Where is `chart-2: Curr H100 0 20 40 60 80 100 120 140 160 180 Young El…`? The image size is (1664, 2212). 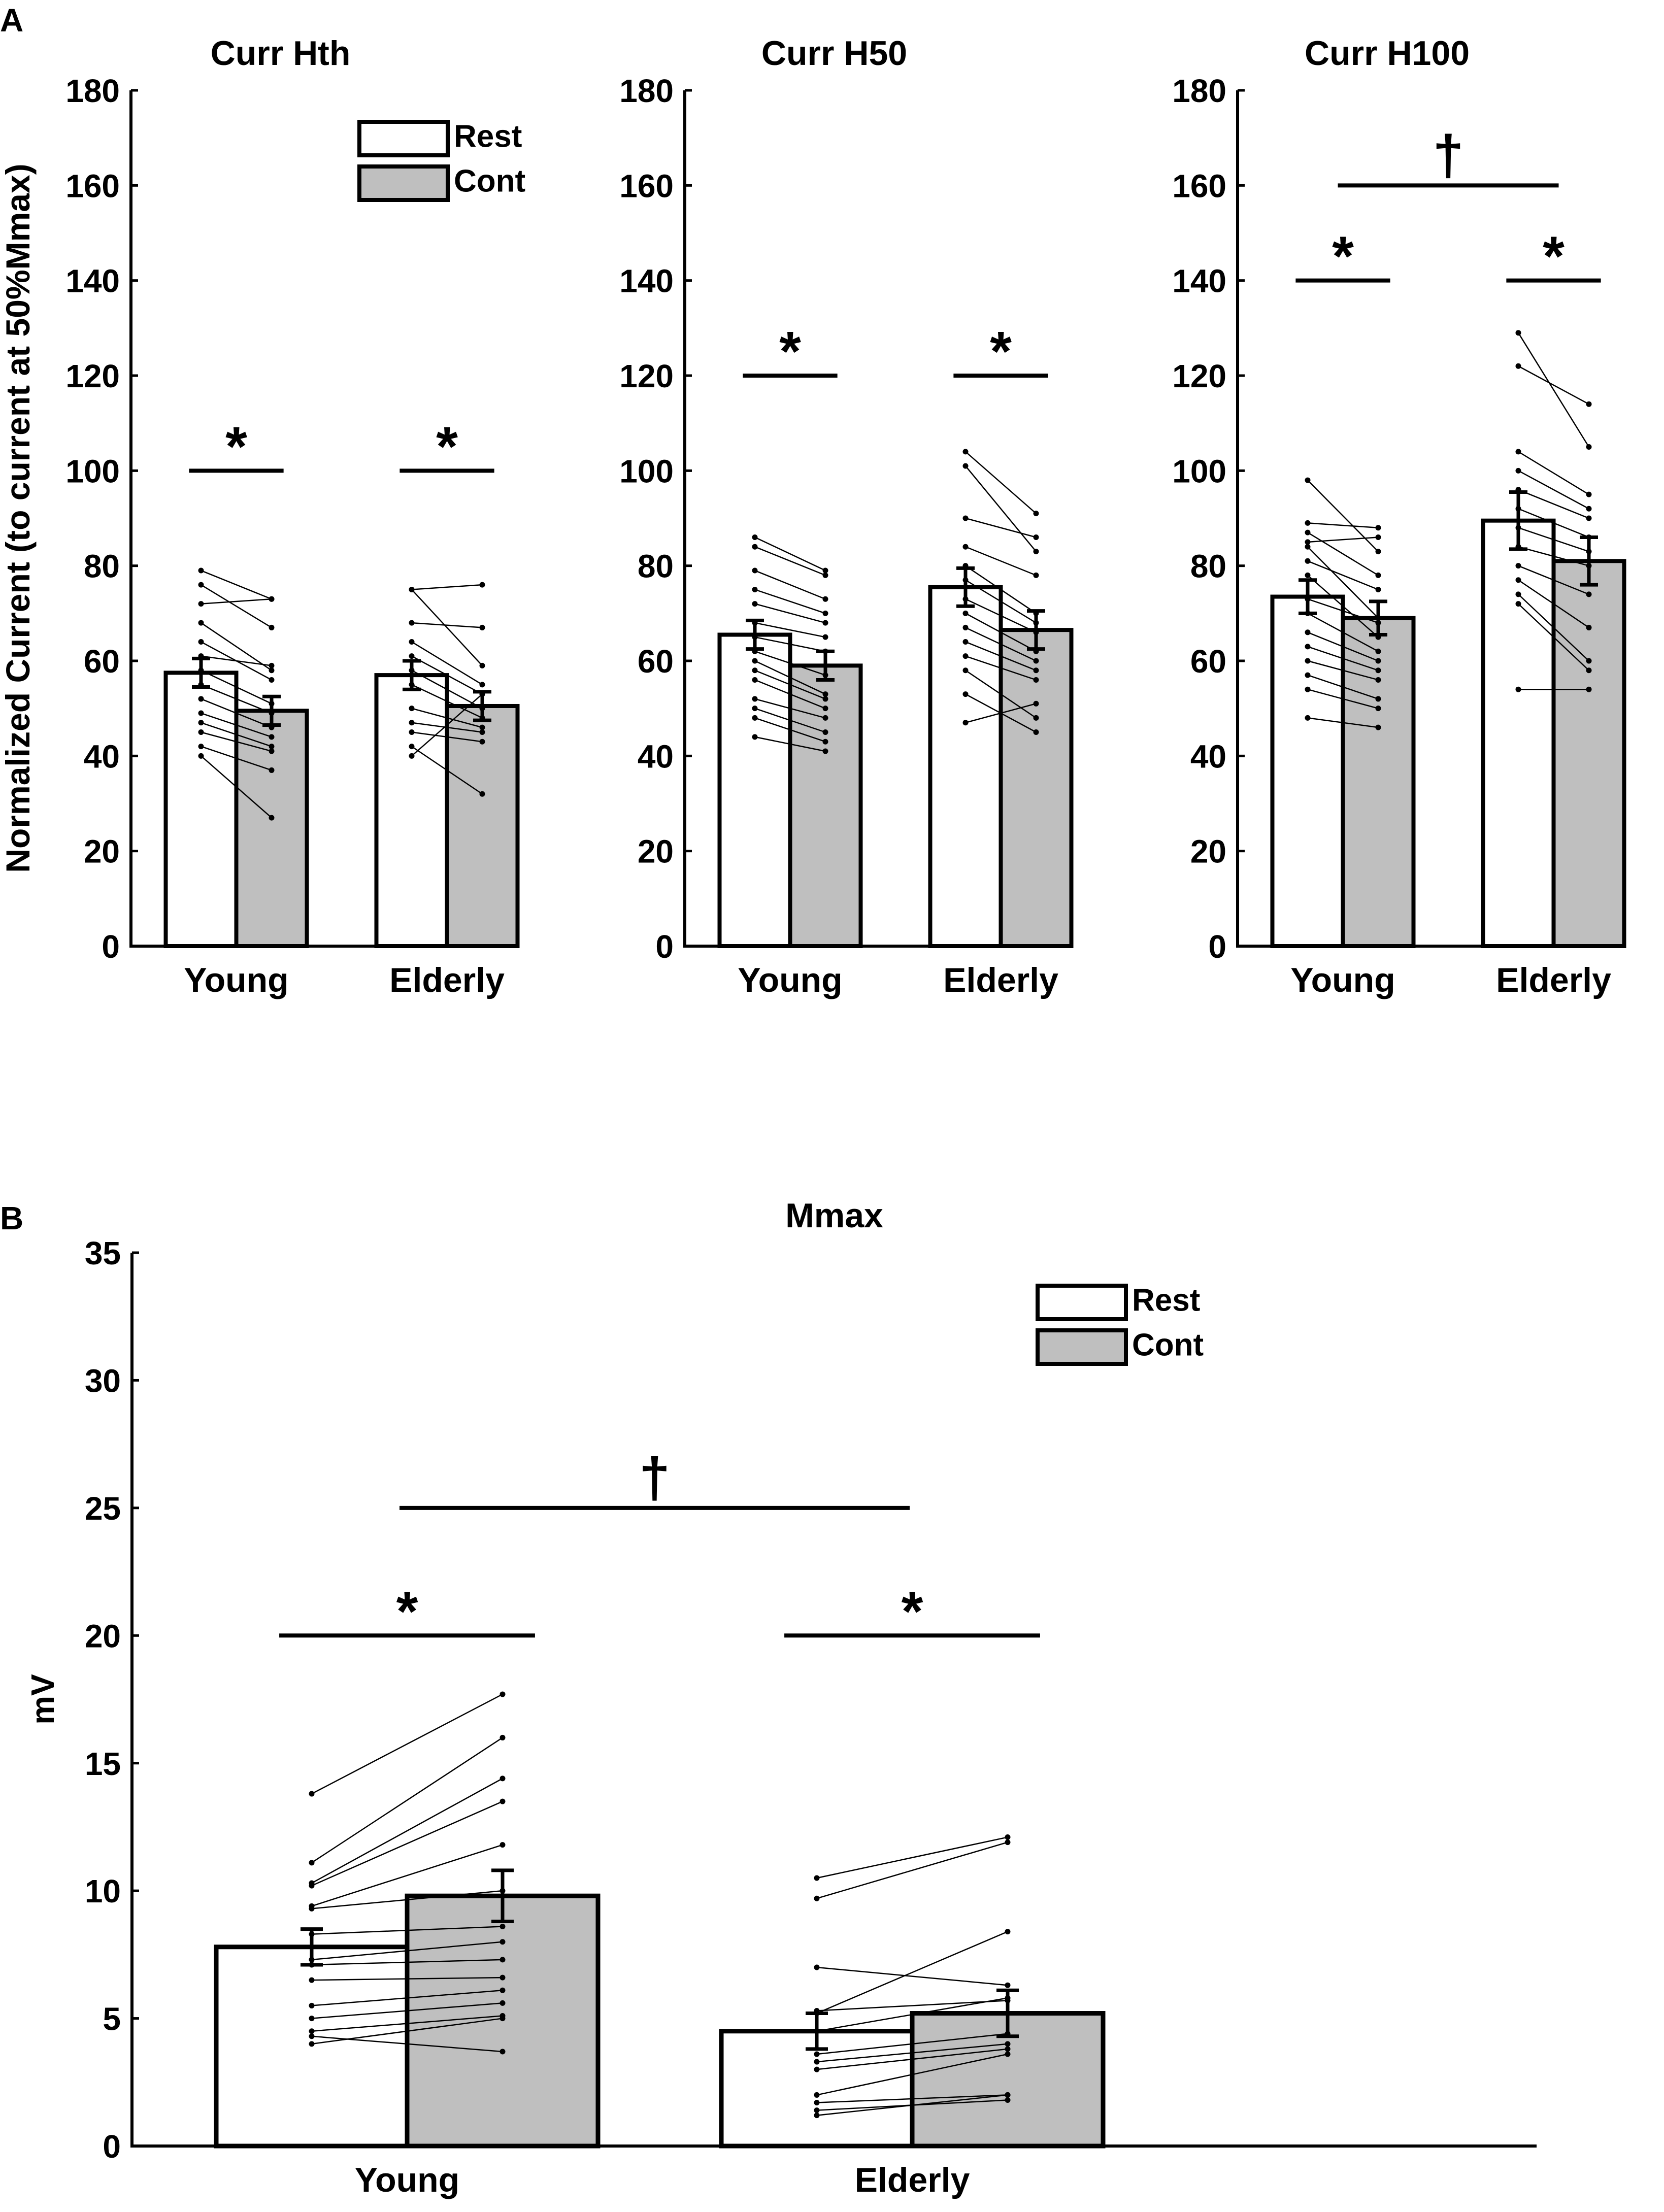
chart-2: Curr H100 0 20 40 60 80 100 120 140 160 180 Young El… is located at coordinates (1399, 516).